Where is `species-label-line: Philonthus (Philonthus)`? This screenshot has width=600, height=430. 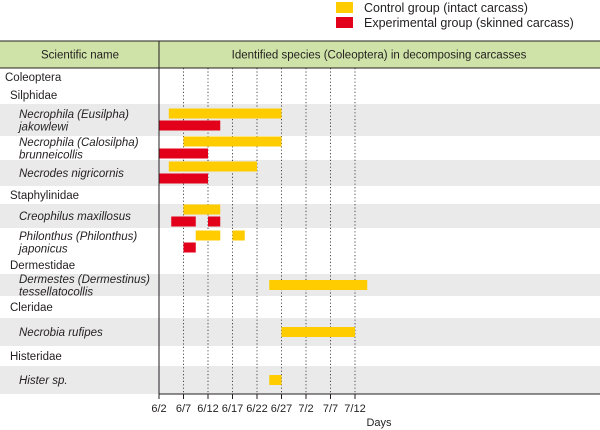
species-label-line: Philonthus (Philonthus) is located at coordinates (78, 237).